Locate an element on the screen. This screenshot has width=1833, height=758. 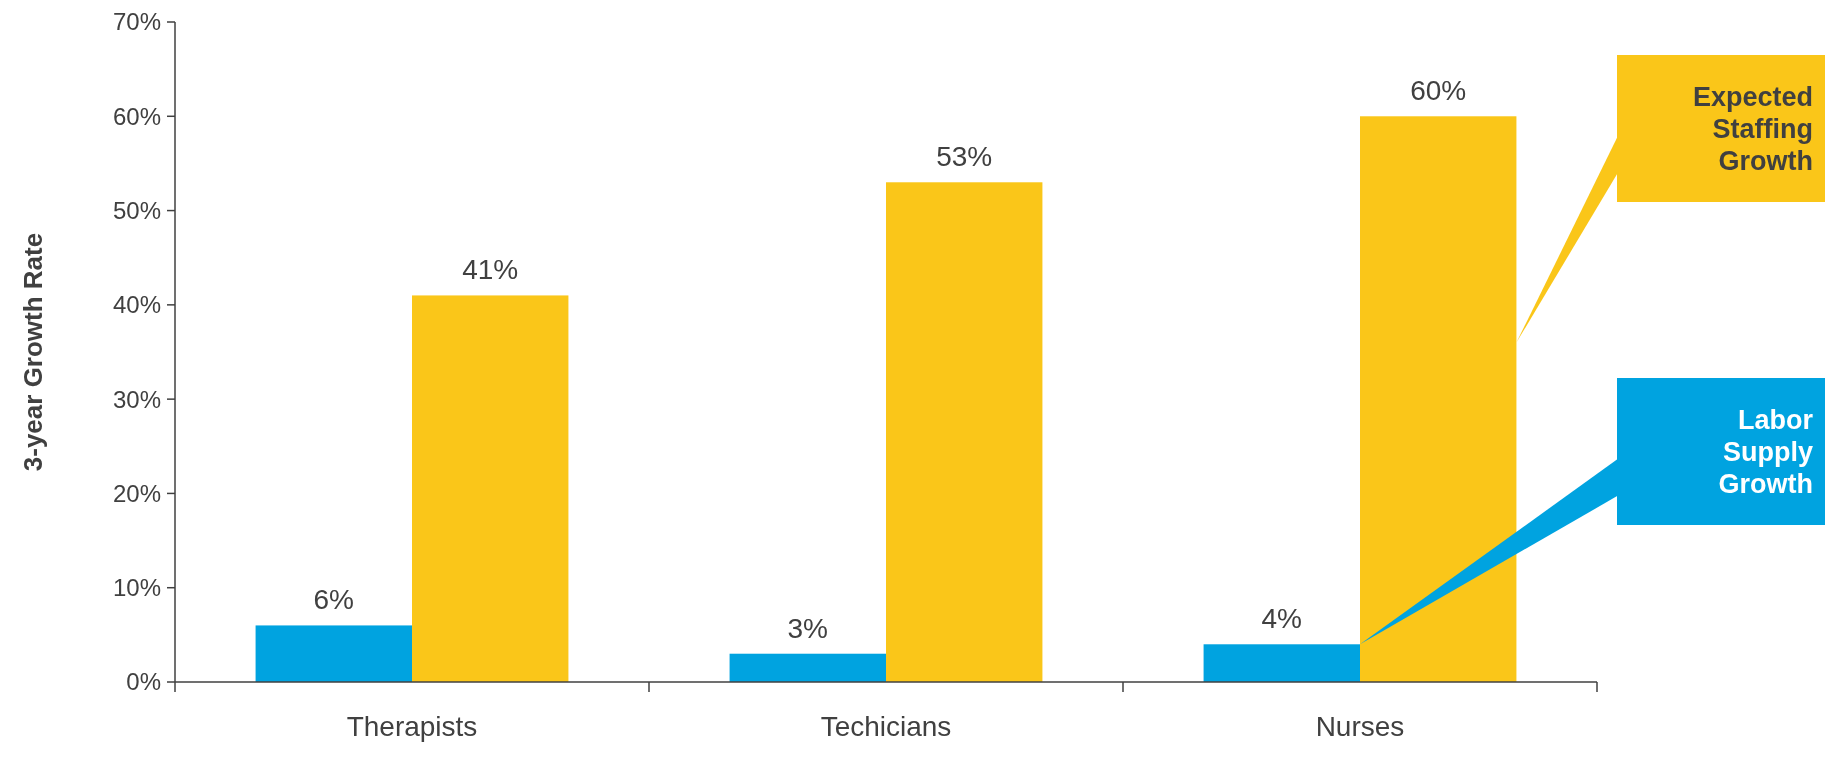
text: 53% is located at coordinates (964, 157).